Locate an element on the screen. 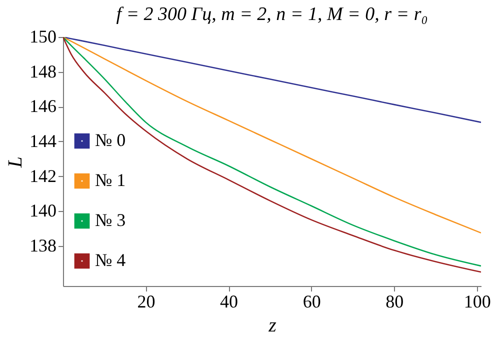 The height and width of the screenshot is (346, 501). x-axis-title: z is located at coordinates (272, 325).